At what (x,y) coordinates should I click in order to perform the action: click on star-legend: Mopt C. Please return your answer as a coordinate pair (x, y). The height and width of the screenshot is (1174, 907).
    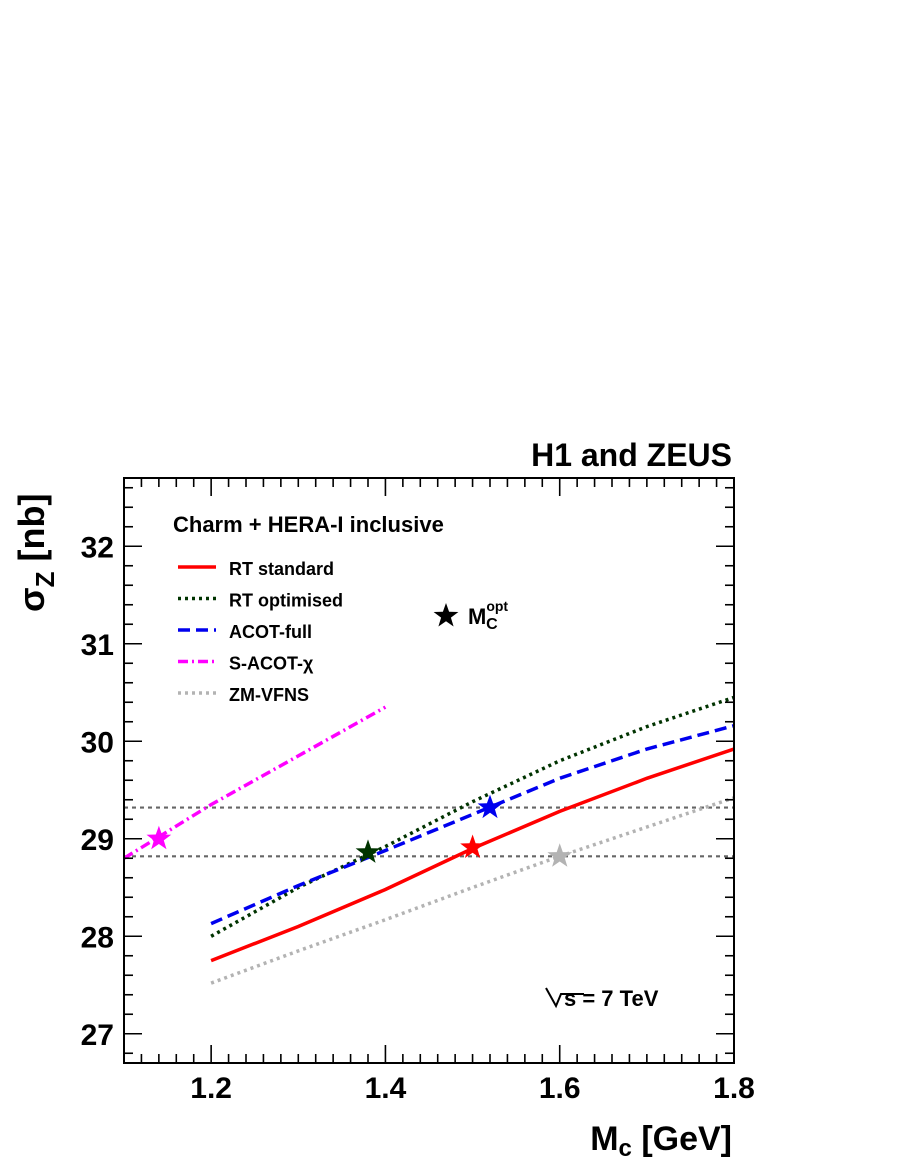
    Looking at the image, I should click on (470, 615).